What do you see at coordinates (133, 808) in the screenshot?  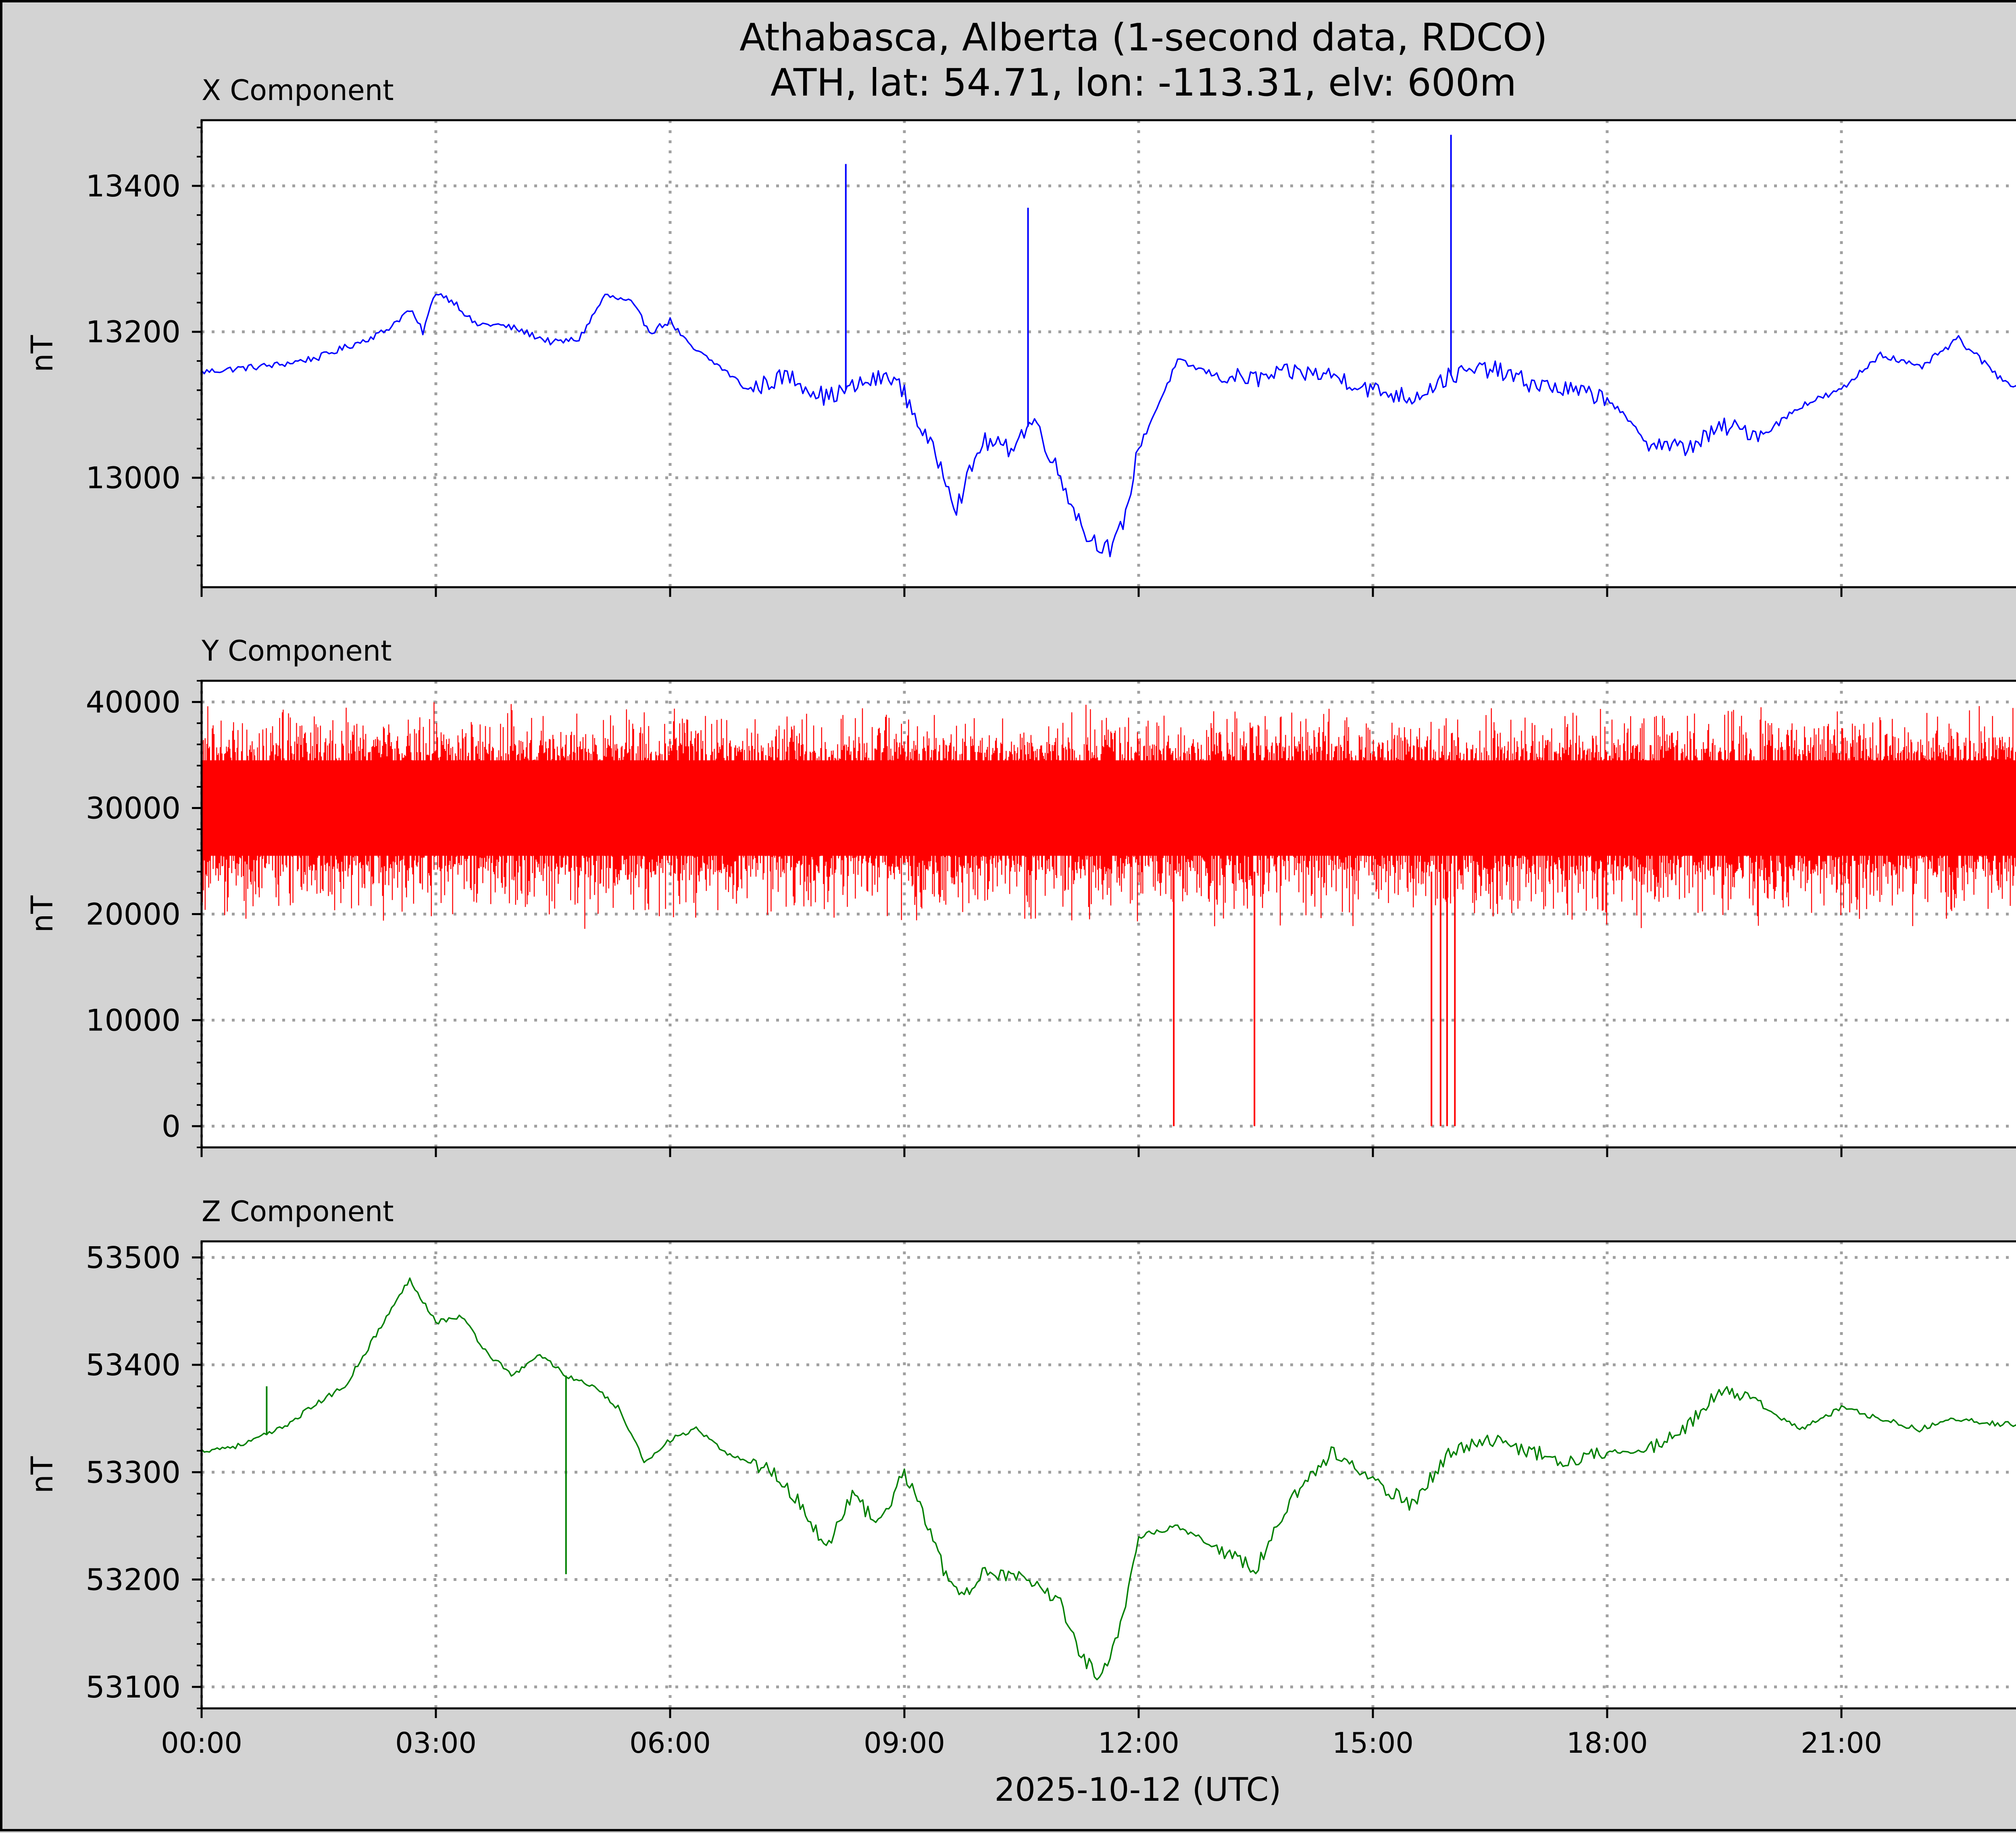 I see `y-tick-label: 30000` at bounding box center [133, 808].